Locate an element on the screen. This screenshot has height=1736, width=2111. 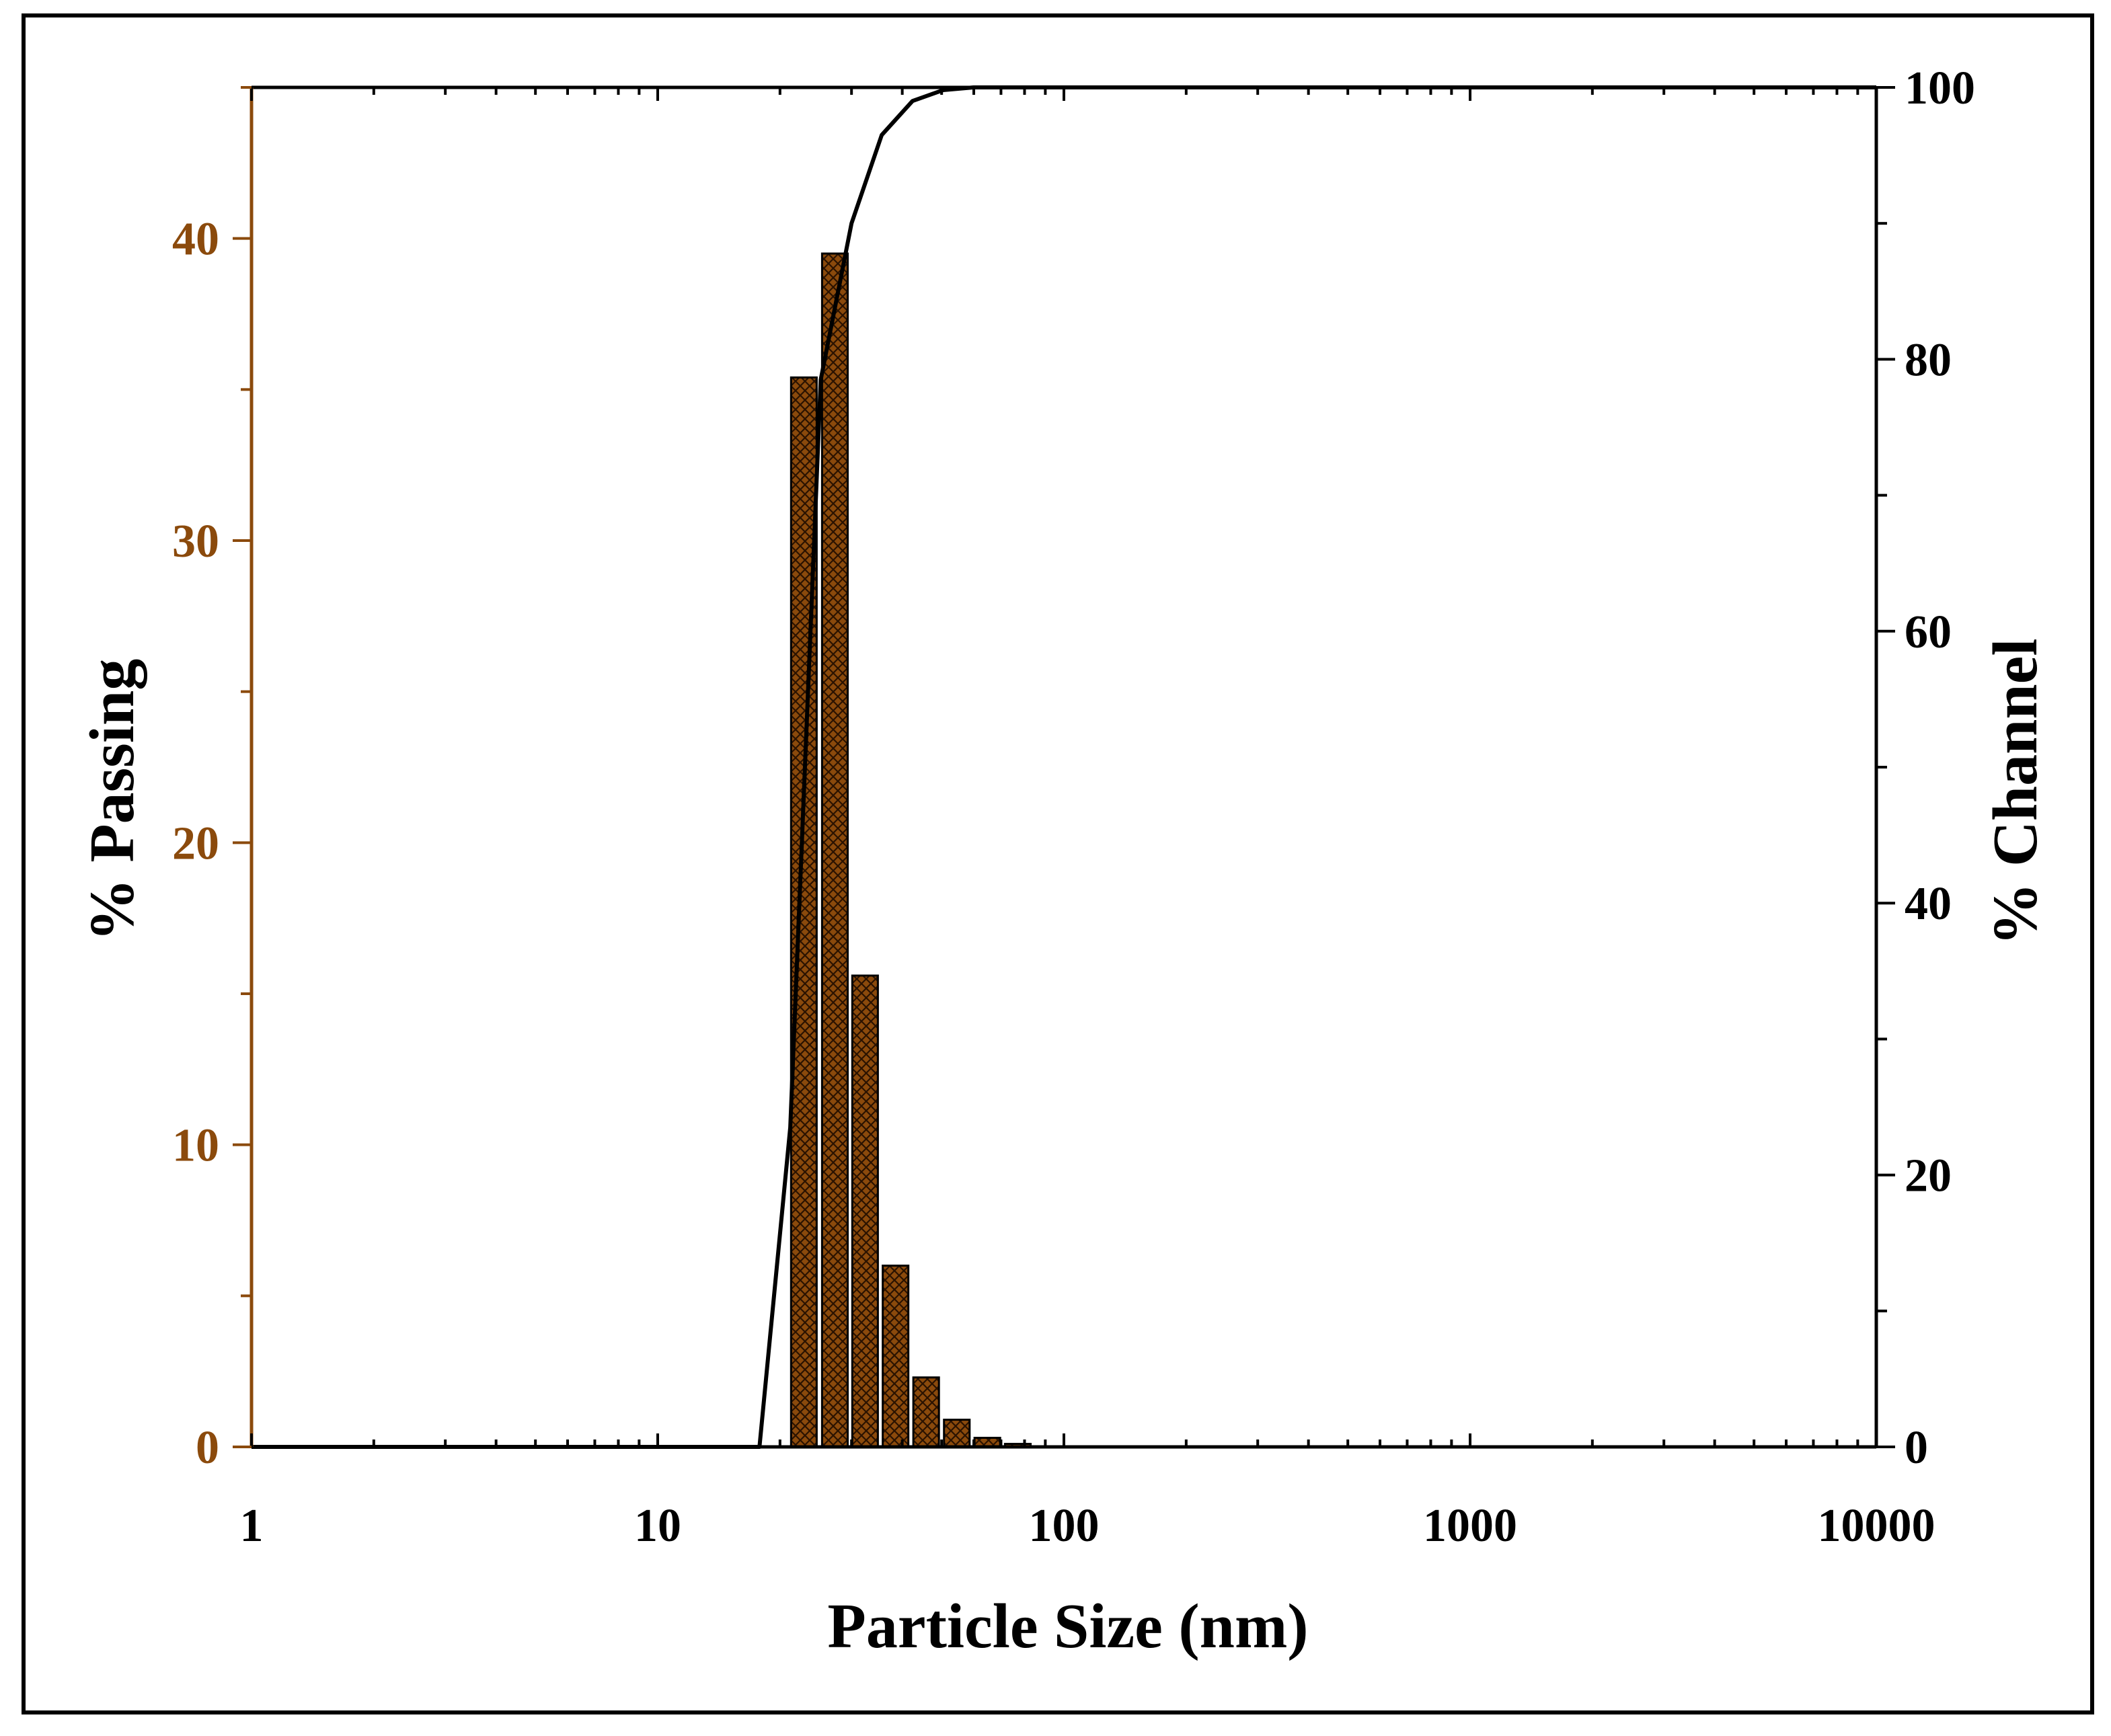
y-right-tick-label: 0 is located at coordinates (1917, 1448).